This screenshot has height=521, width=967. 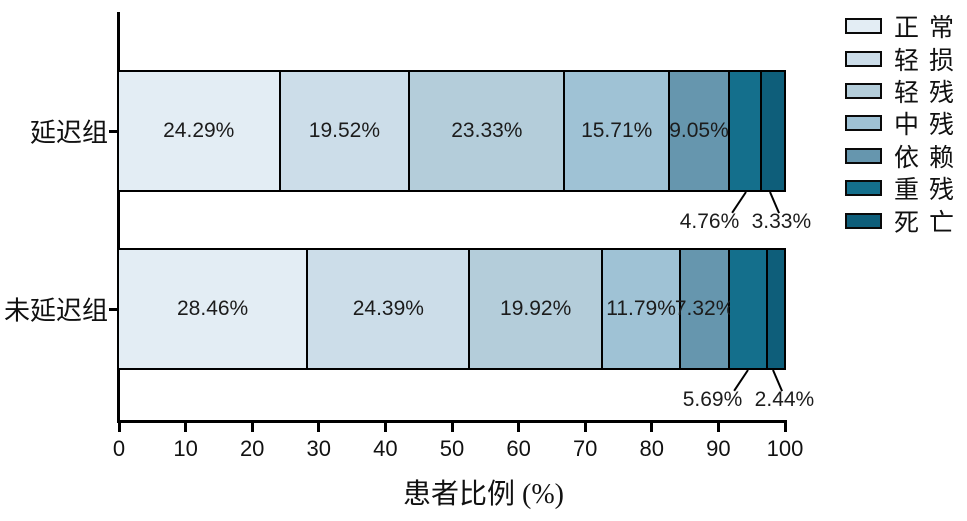 I want to click on legend-label: 死亡, so click(x=929, y=223).